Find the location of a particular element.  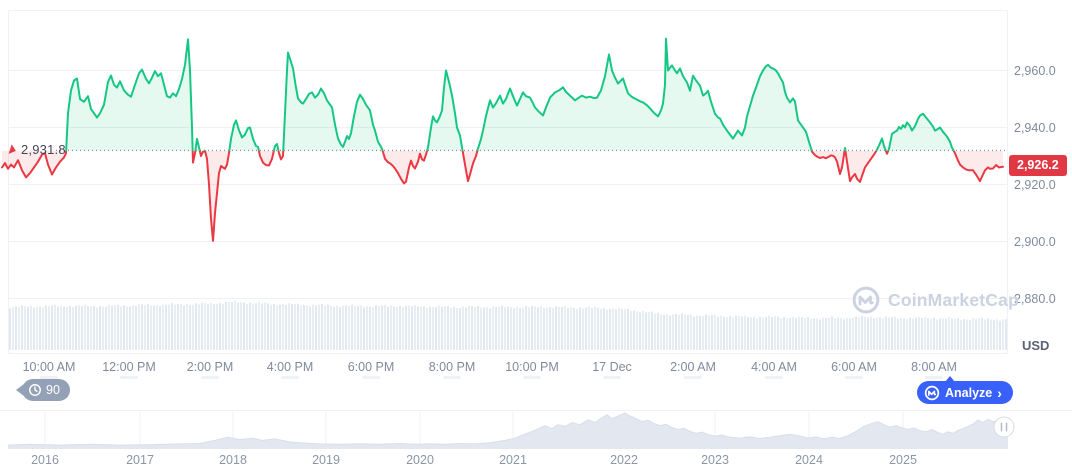

analyze-button: Analyze › is located at coordinates (965, 390).